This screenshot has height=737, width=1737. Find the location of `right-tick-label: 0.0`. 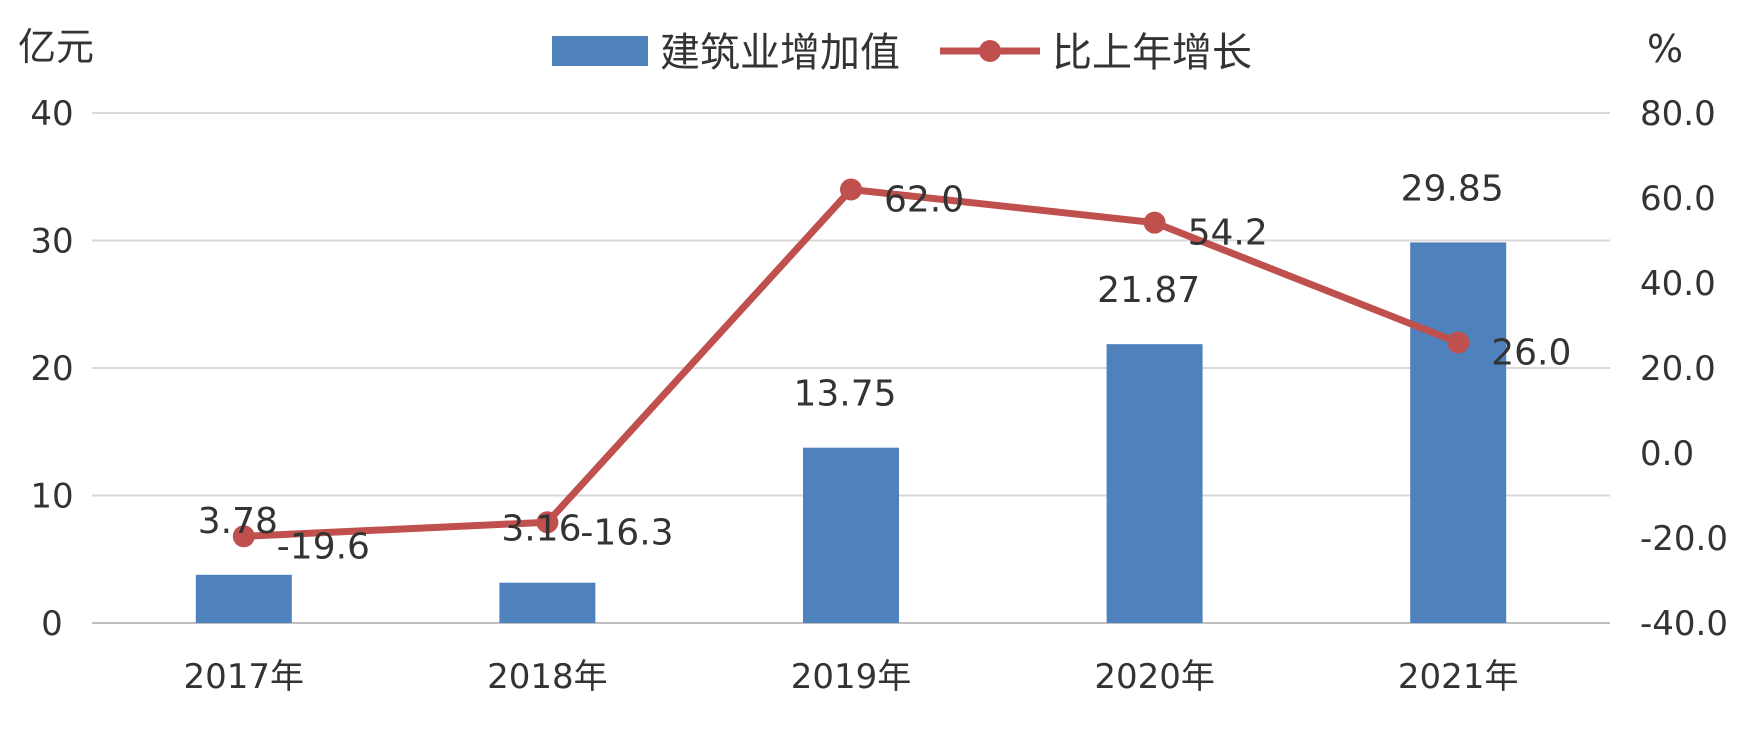

right-tick-label: 0.0 is located at coordinates (1667, 454).